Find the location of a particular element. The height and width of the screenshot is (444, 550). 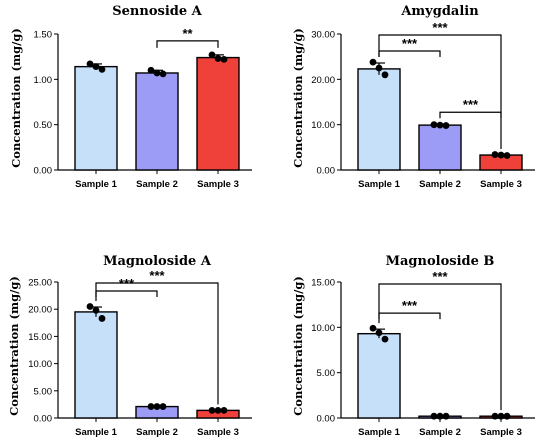

y-tick-label: 0.50 is located at coordinates (43, 125).